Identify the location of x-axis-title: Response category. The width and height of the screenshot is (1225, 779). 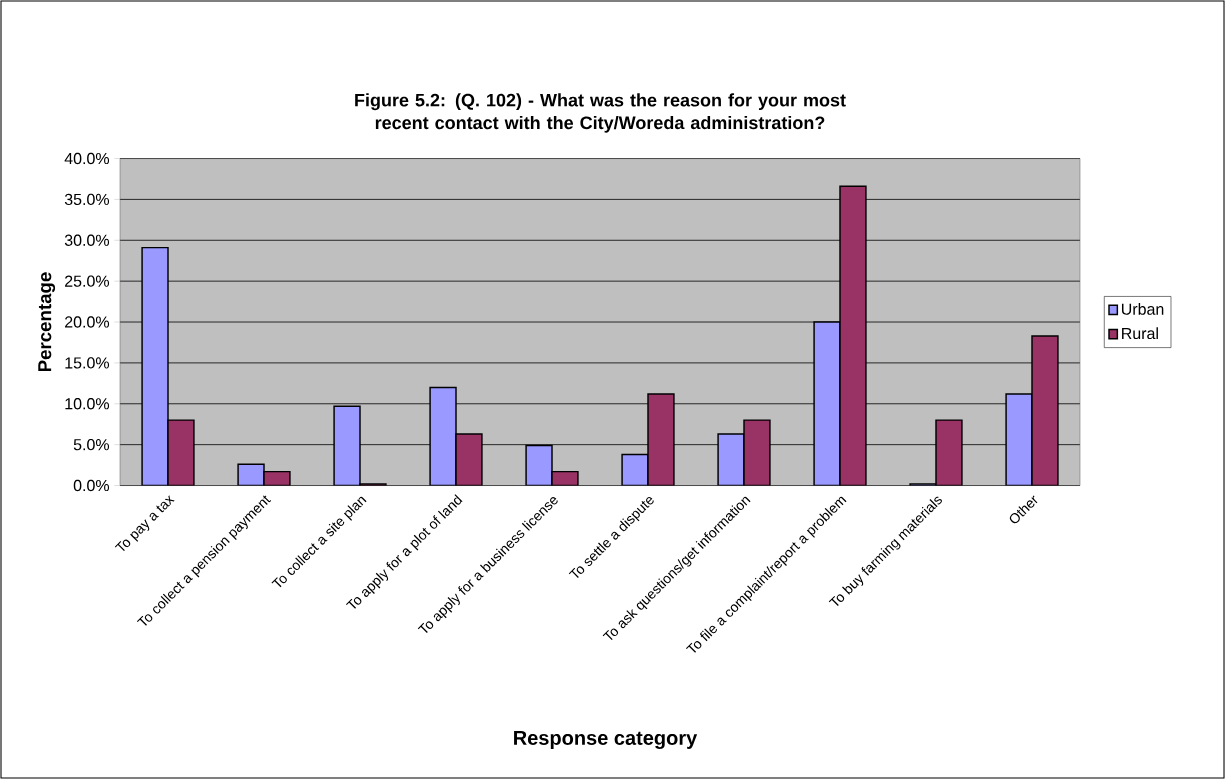
(606, 740).